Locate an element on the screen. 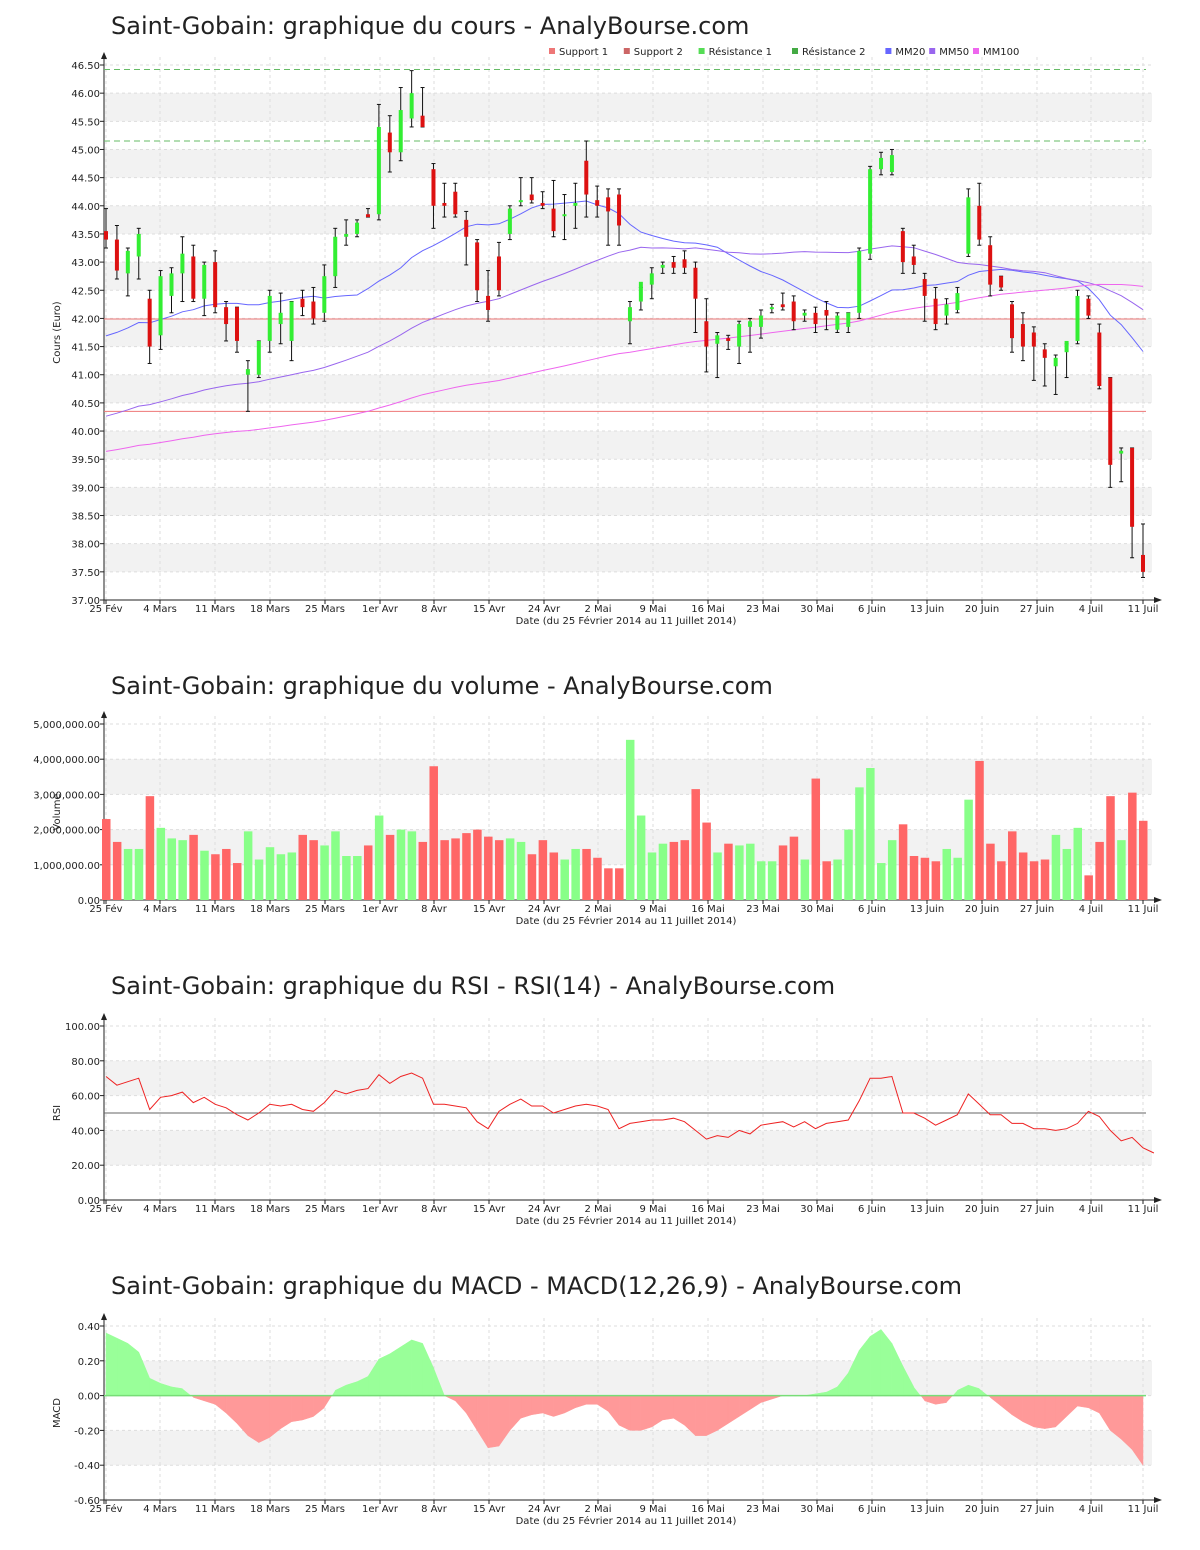 This screenshot has height=1550, width=1200. macd-x-tick-label: 11 Mars is located at coordinates (215, 1509).